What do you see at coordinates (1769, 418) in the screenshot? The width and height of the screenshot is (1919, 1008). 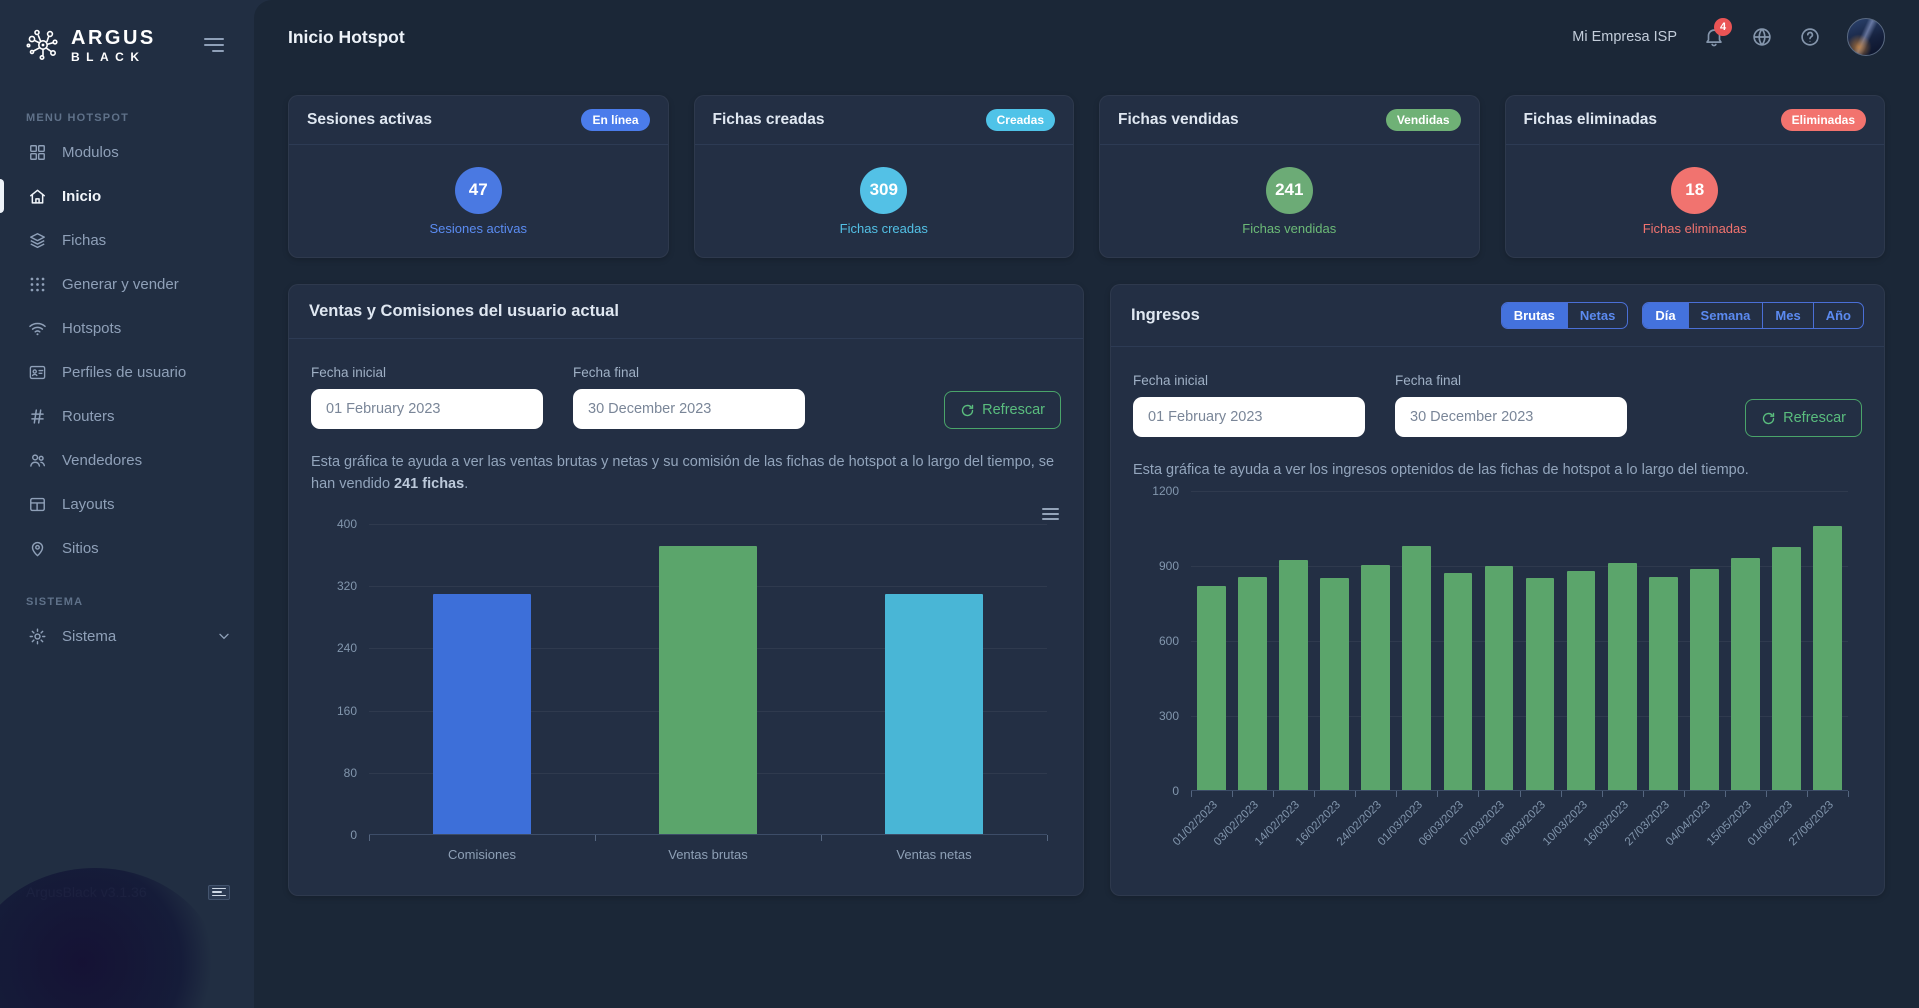 I see `refresh-icon` at bounding box center [1769, 418].